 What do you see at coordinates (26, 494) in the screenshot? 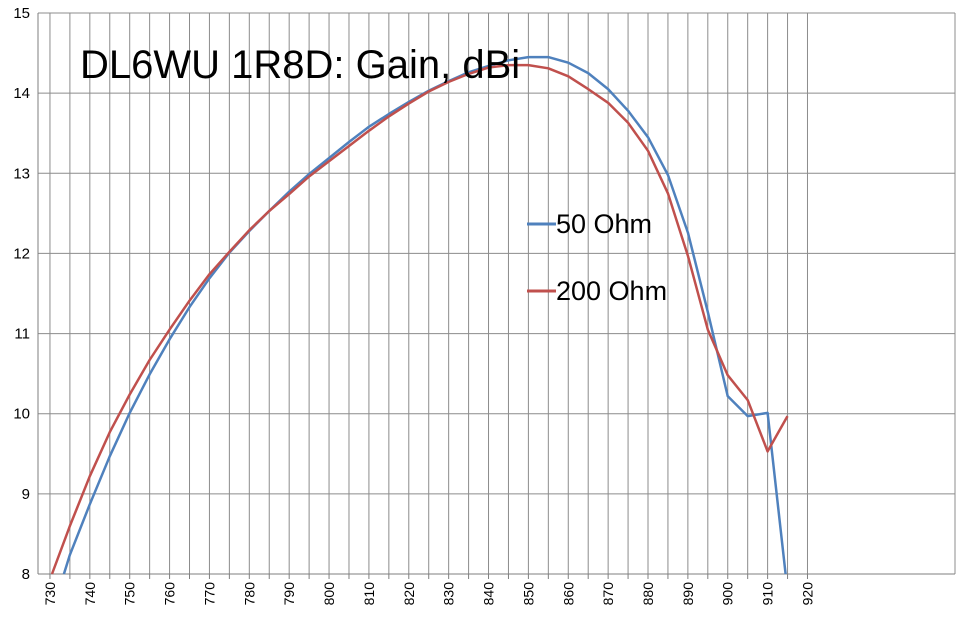
I see `y-tick-label: 9` at bounding box center [26, 494].